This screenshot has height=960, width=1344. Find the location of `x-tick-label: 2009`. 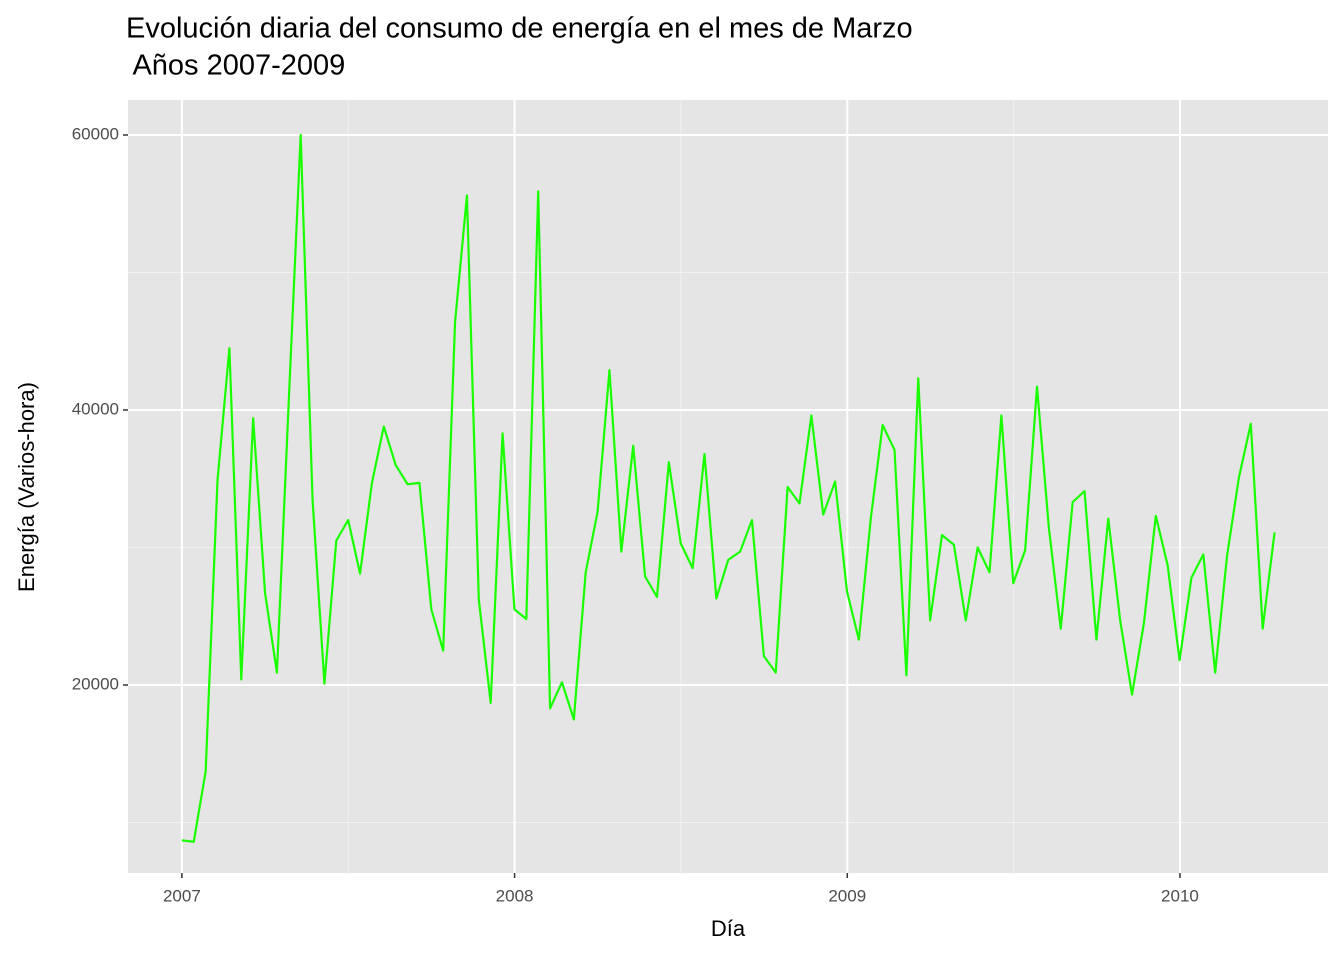

x-tick-label: 2009 is located at coordinates (847, 895).